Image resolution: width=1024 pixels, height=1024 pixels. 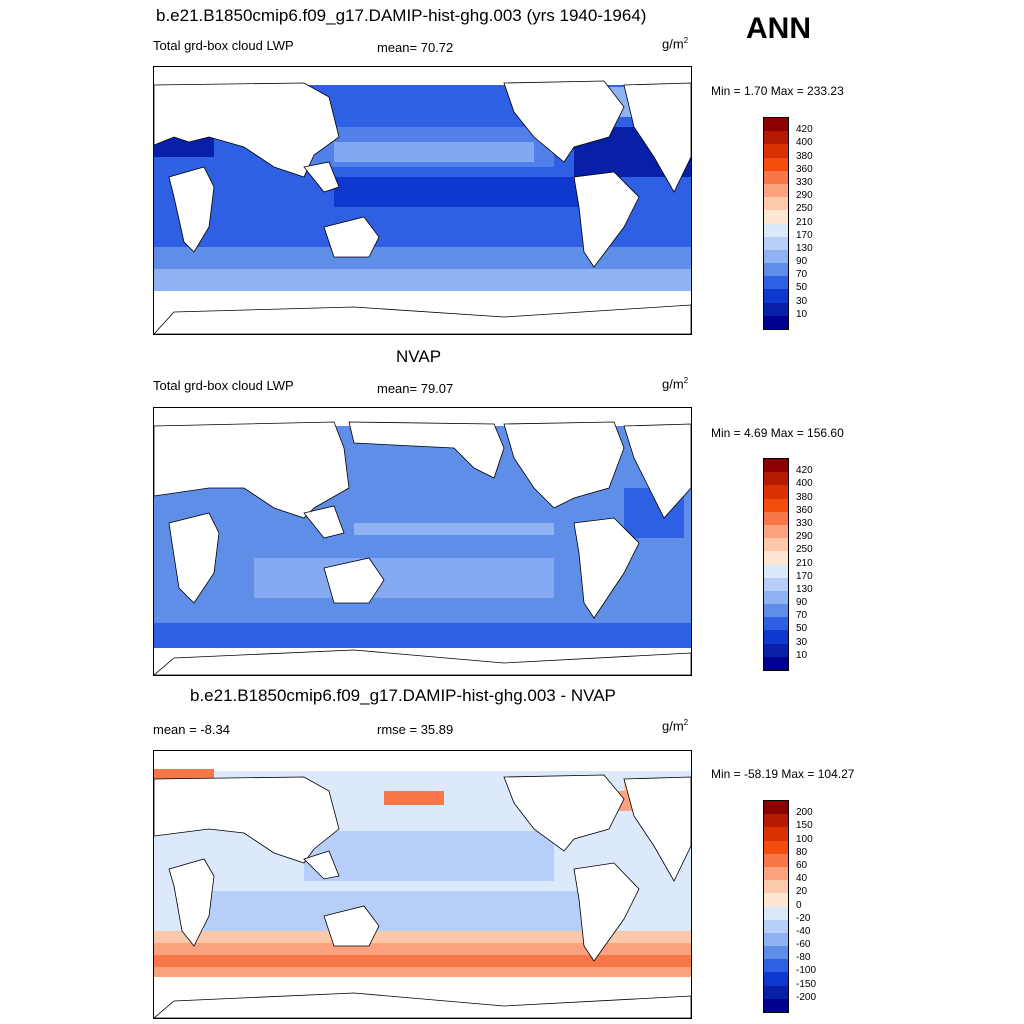 I want to click on colorbar-tick-label: -200, so click(x=806, y=997).